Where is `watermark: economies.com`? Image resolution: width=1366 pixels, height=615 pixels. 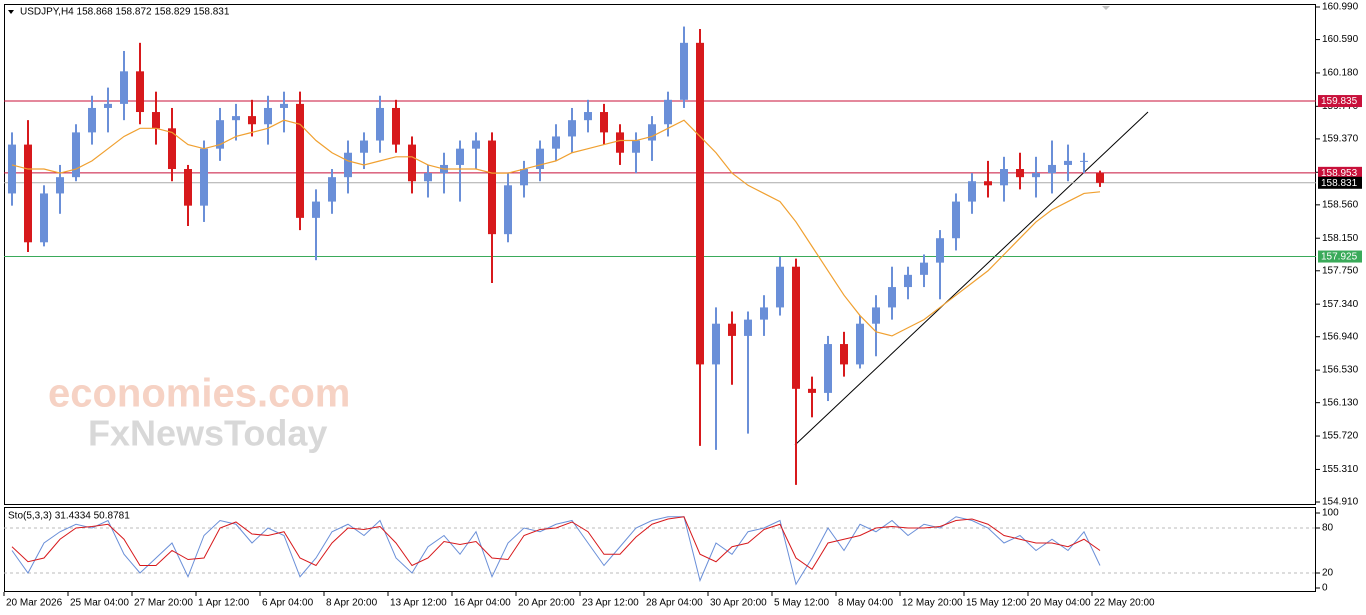
watermark: economies.com is located at coordinates (199, 394).